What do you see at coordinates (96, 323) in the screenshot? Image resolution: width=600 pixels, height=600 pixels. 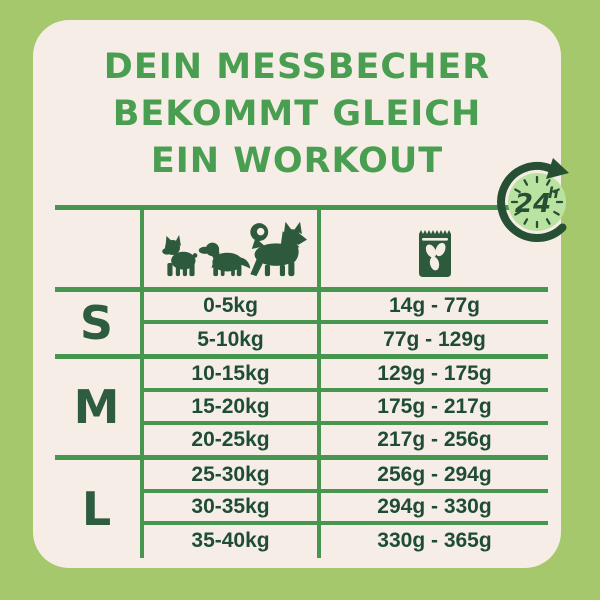 I see `size-label-s: S` at bounding box center [96, 323].